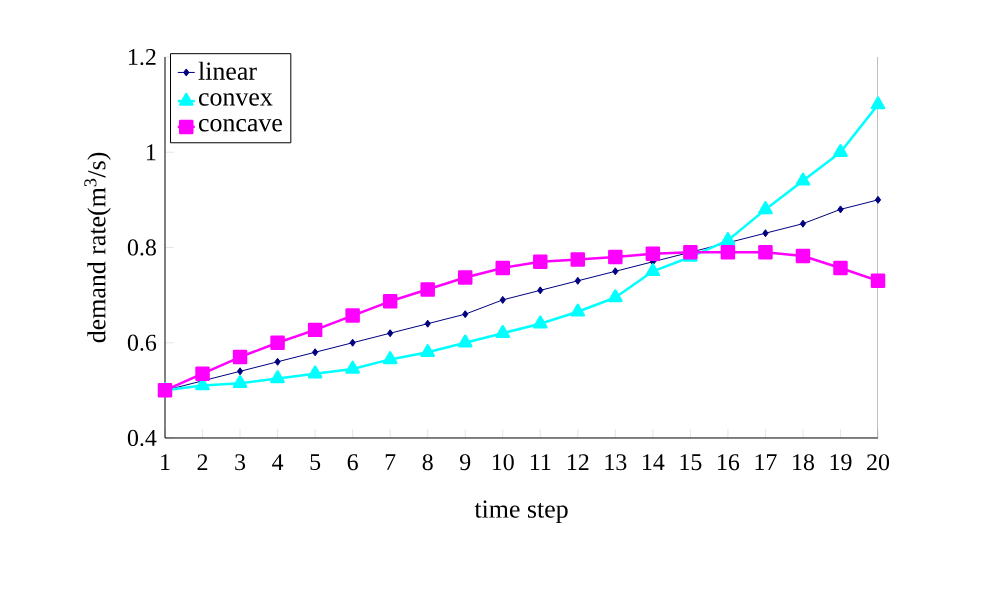  Describe the element at coordinates (691, 462) in the screenshot. I see `x-tick-label: 15` at that location.